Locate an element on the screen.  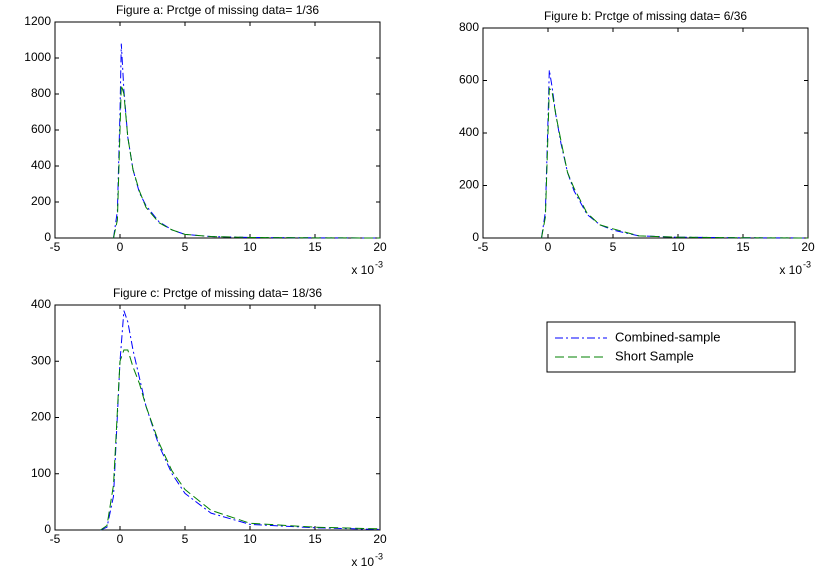
chart-title: Figure b: Prctge of missing data= 6/36 is located at coordinates (645, 16).